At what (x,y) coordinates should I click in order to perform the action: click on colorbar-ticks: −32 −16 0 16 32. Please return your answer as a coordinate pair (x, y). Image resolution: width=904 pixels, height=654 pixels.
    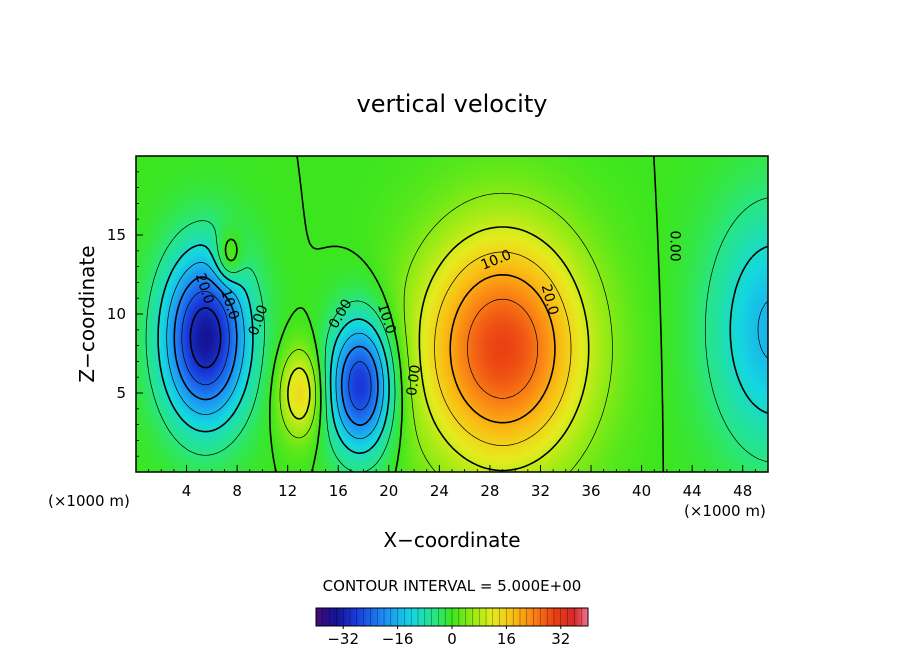
    Looking at the image, I should click on (448, 637).